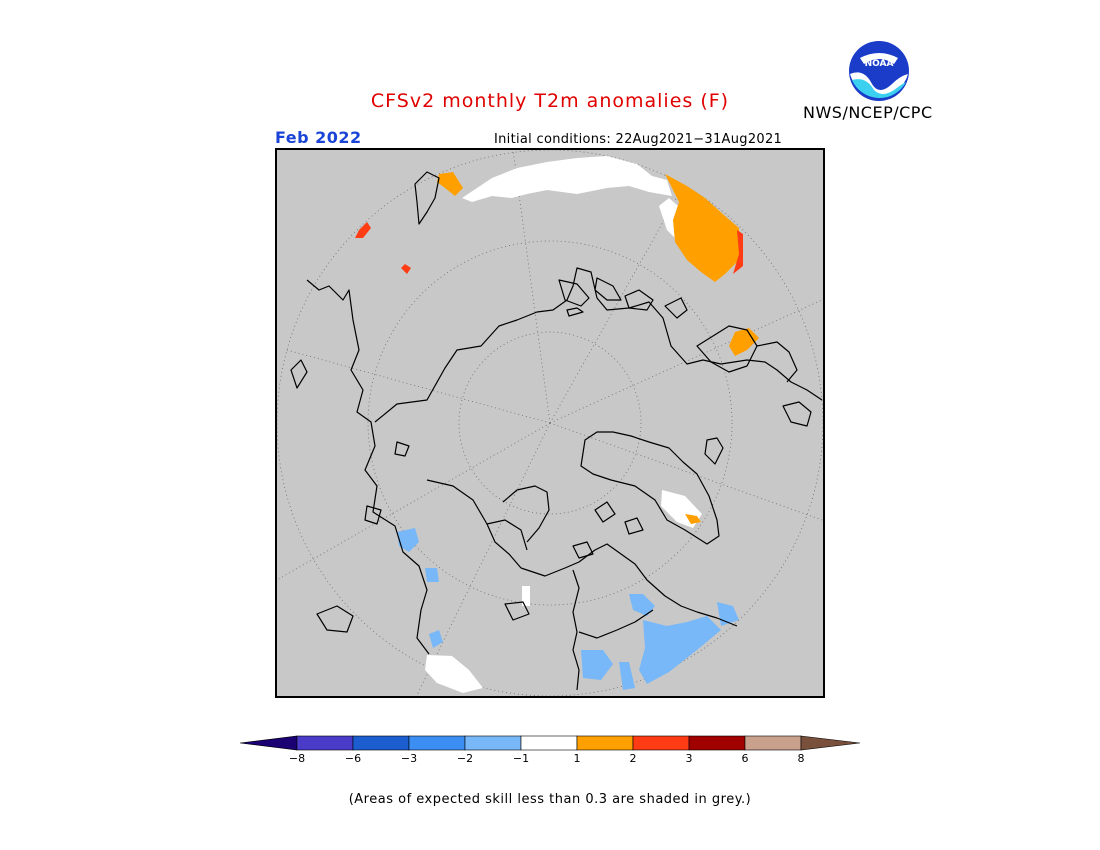  Describe the element at coordinates (745, 758) in the screenshot. I see `colorbar-tick-label: 6` at that location.